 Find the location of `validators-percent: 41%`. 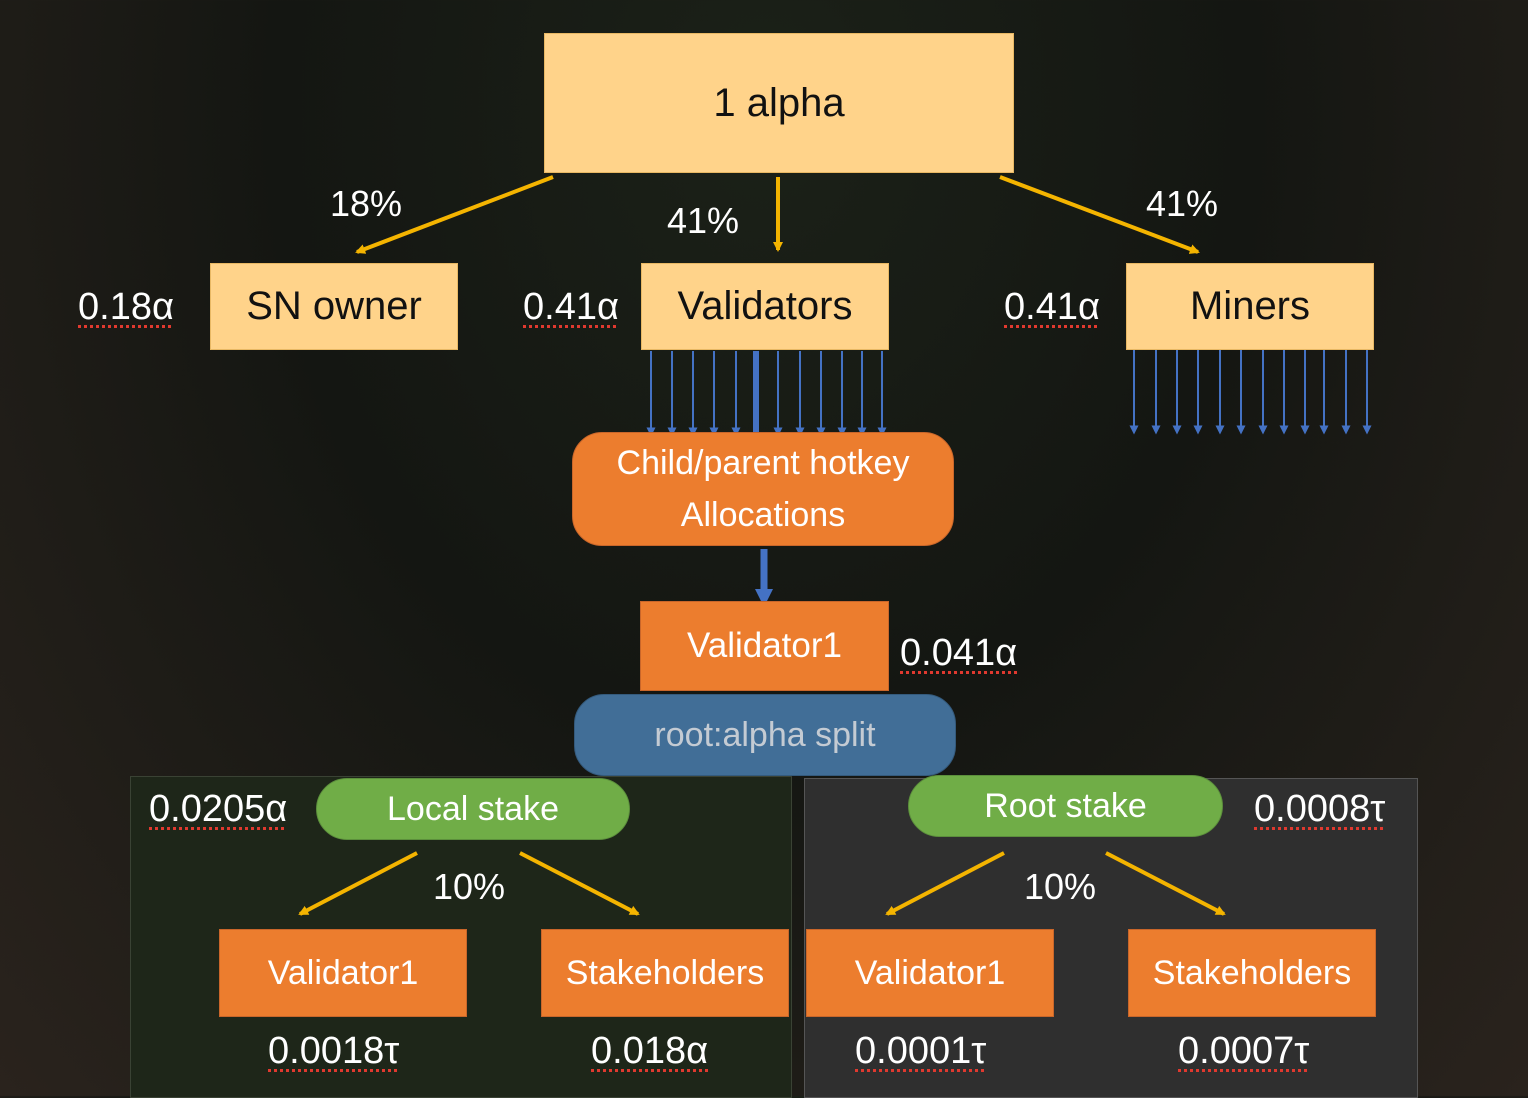

validators-percent: 41% is located at coordinates (703, 220).